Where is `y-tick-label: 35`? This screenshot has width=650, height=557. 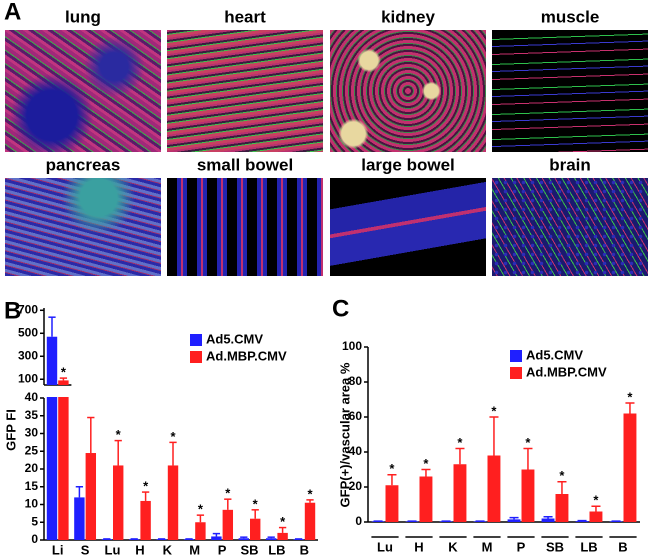 y-tick-label: 35 is located at coordinates (32, 415).